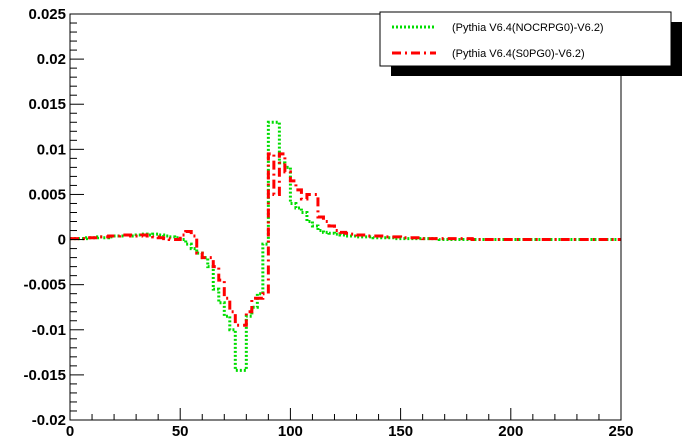  Describe the element at coordinates (518, 54) in the screenshot. I see `legend-label-s0pg0: (Pythia V6.4(S0PG0)-V6.2)` at that location.